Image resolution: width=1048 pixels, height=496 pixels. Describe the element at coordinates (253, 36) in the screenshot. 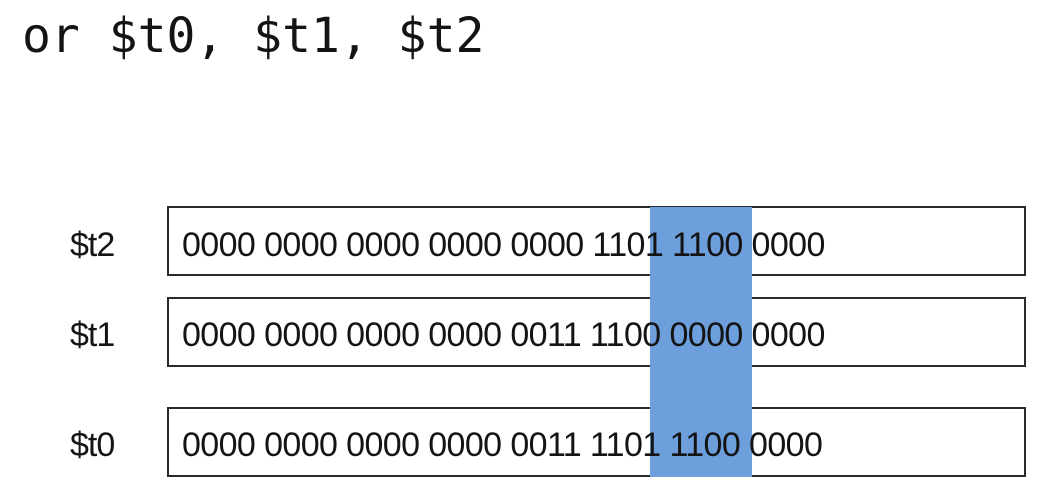

I see `instruction-text: or $t0, $t1, $t2` at that location.